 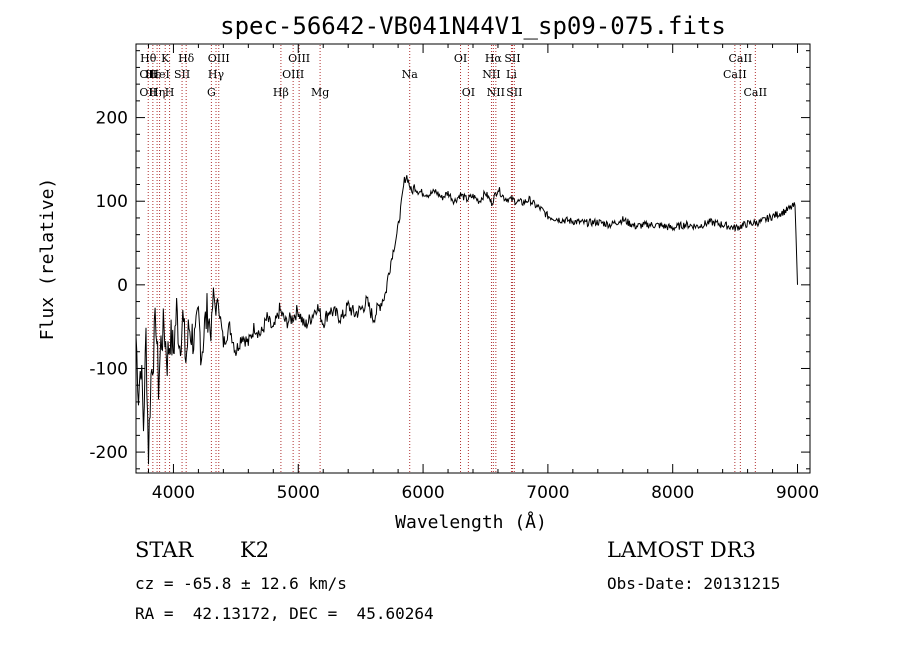 I want to click on y-axis-label: Flux (relative), so click(x=47, y=259).